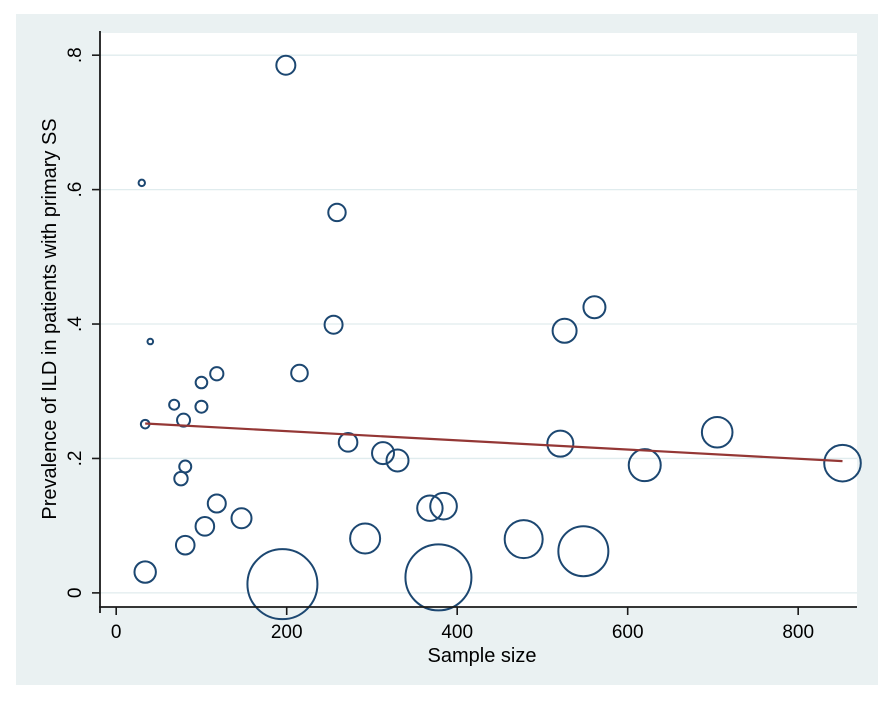  I want to click on x-axis-title: Sample size, so click(482, 656).